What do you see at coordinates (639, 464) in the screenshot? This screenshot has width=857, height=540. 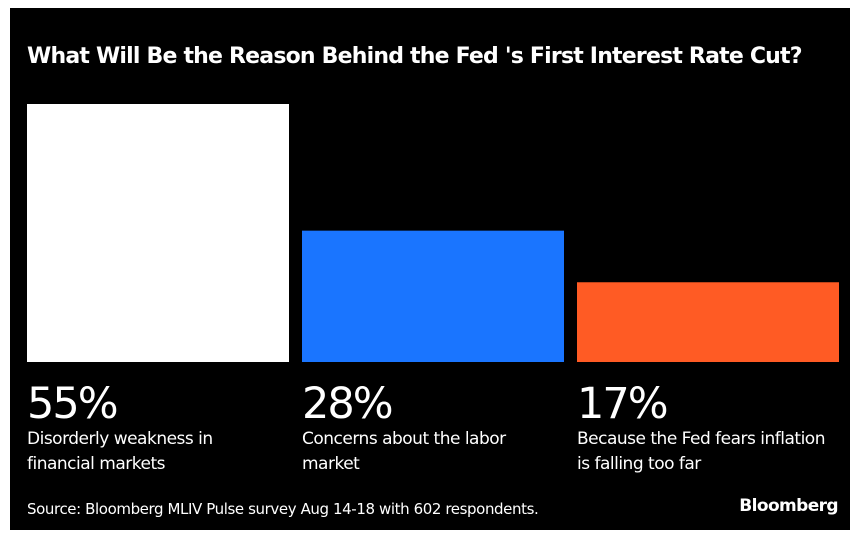 I see `category-label-3-line-2: is falling too far` at bounding box center [639, 464].